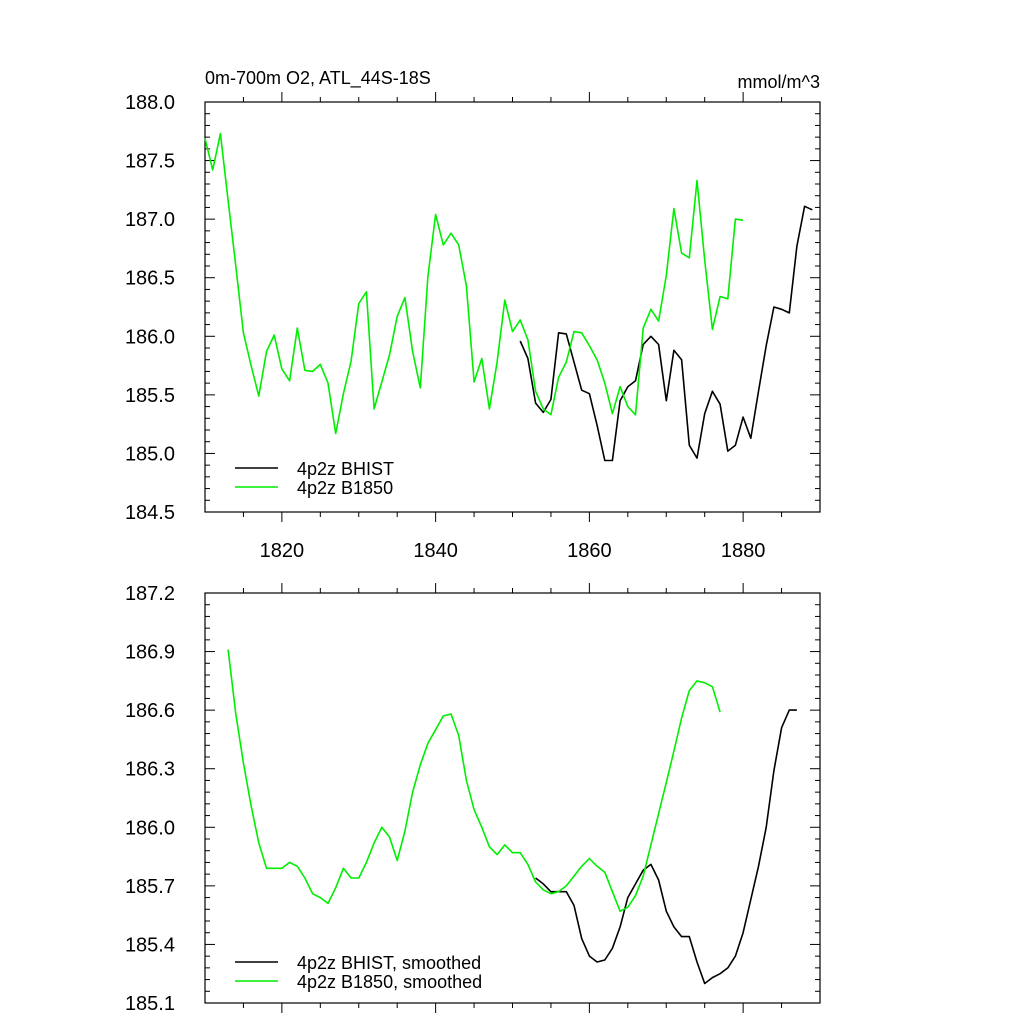  What do you see at coordinates (150, 887) in the screenshot?
I see `y-tick-label: 185.7` at bounding box center [150, 887].